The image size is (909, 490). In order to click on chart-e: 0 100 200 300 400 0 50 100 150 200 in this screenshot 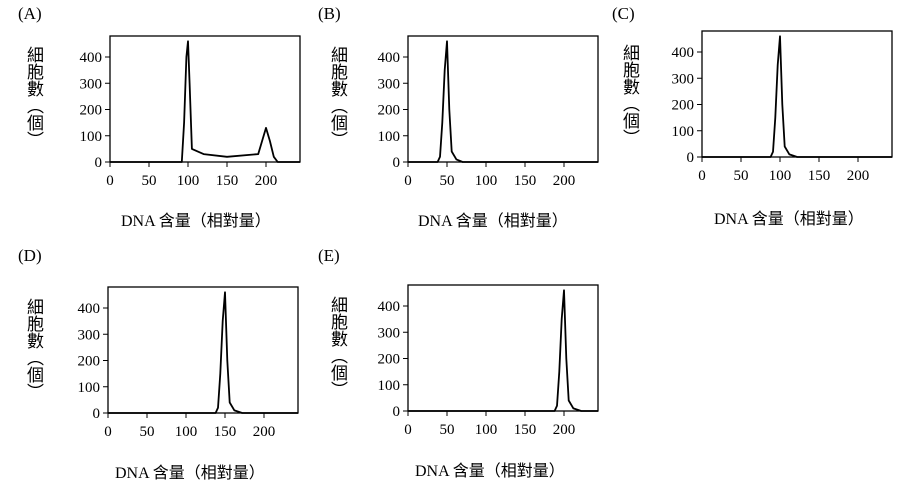, I will do `click(488, 361)`.